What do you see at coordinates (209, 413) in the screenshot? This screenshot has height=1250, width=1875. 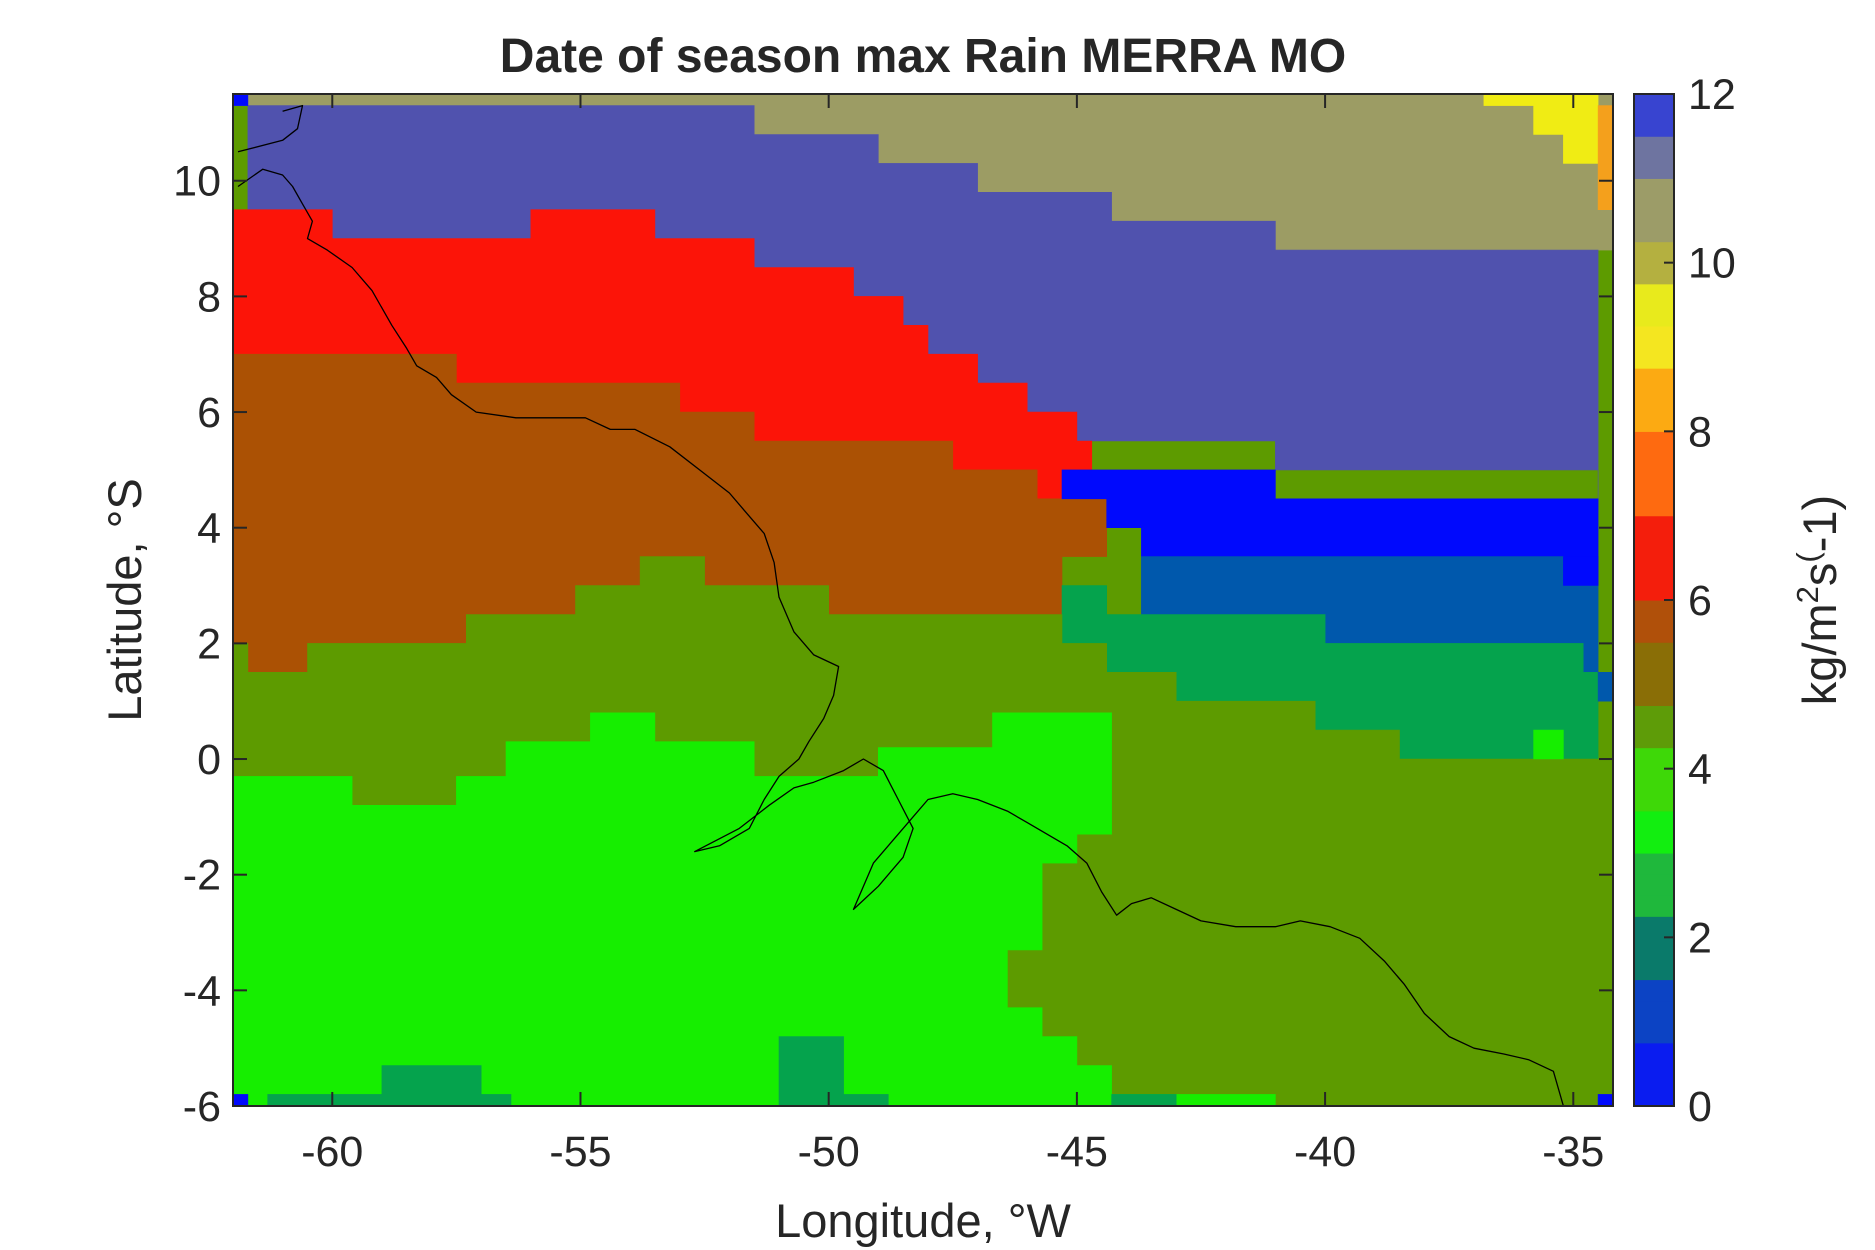 I see `y-tick-label: 6` at bounding box center [209, 413].